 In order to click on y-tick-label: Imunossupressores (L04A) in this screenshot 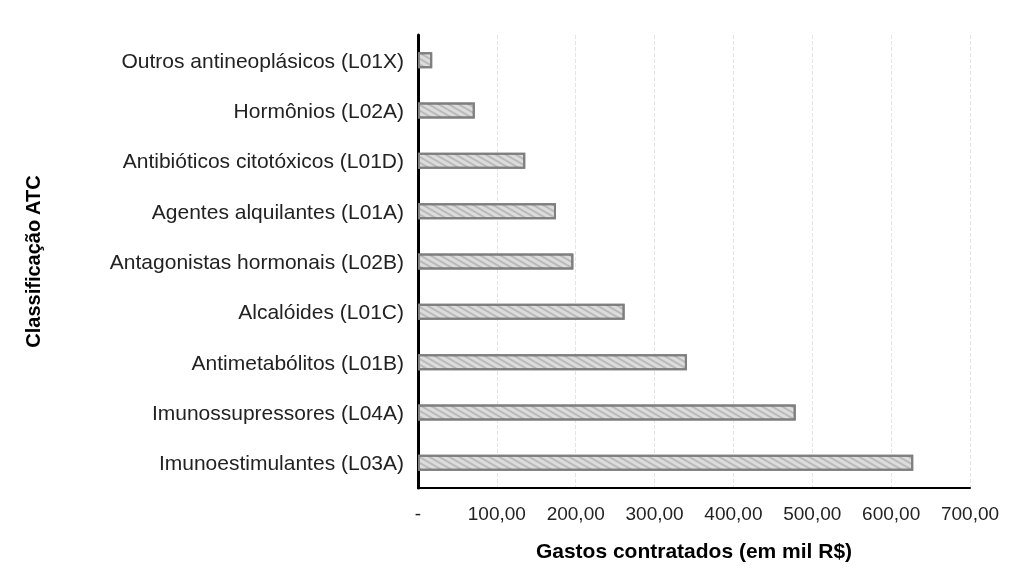, I will do `click(277, 412)`.